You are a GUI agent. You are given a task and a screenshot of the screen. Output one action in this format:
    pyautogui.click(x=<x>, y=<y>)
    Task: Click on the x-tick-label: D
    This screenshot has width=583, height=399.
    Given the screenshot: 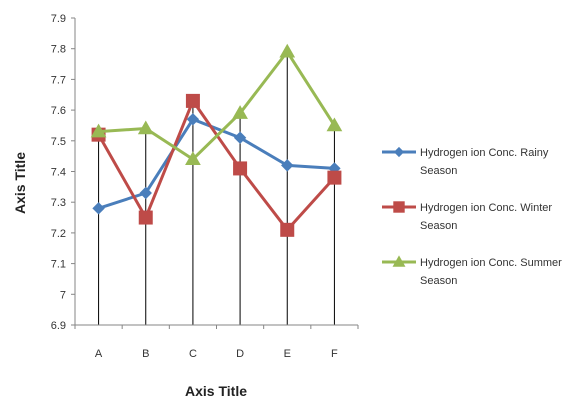 What is the action you would take?
    pyautogui.click(x=240, y=354)
    